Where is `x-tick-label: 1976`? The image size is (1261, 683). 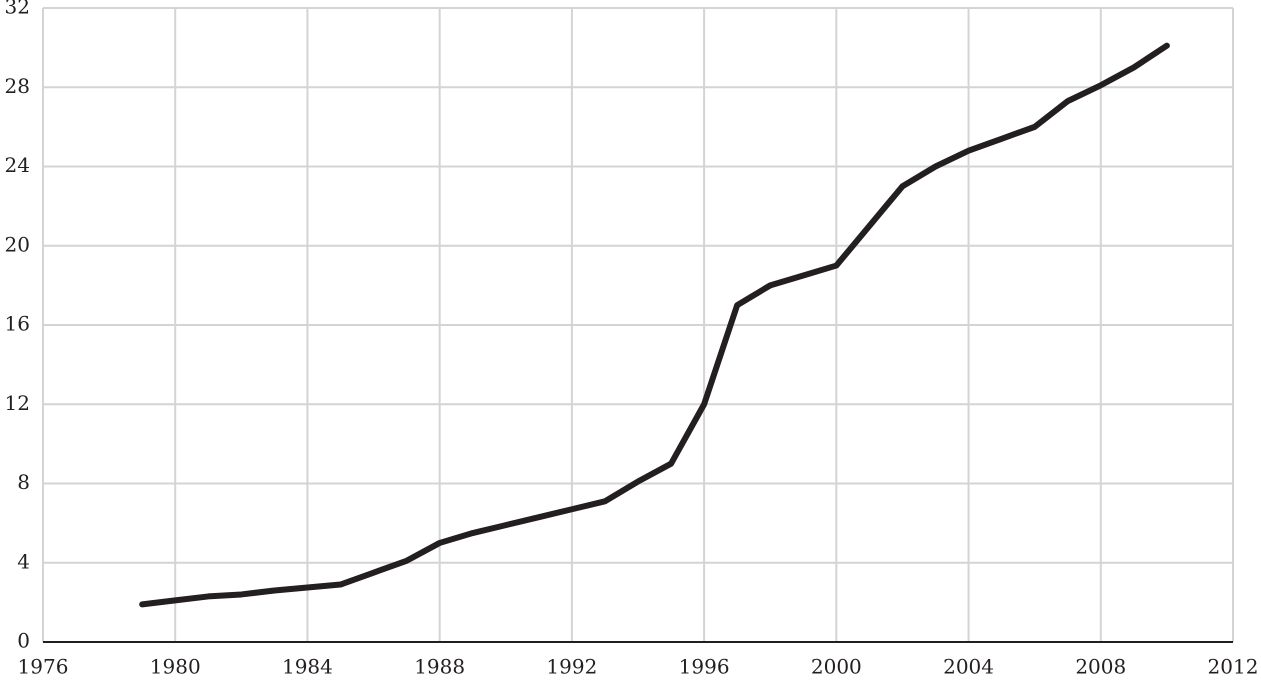 x-tick-label: 1976 is located at coordinates (43, 667).